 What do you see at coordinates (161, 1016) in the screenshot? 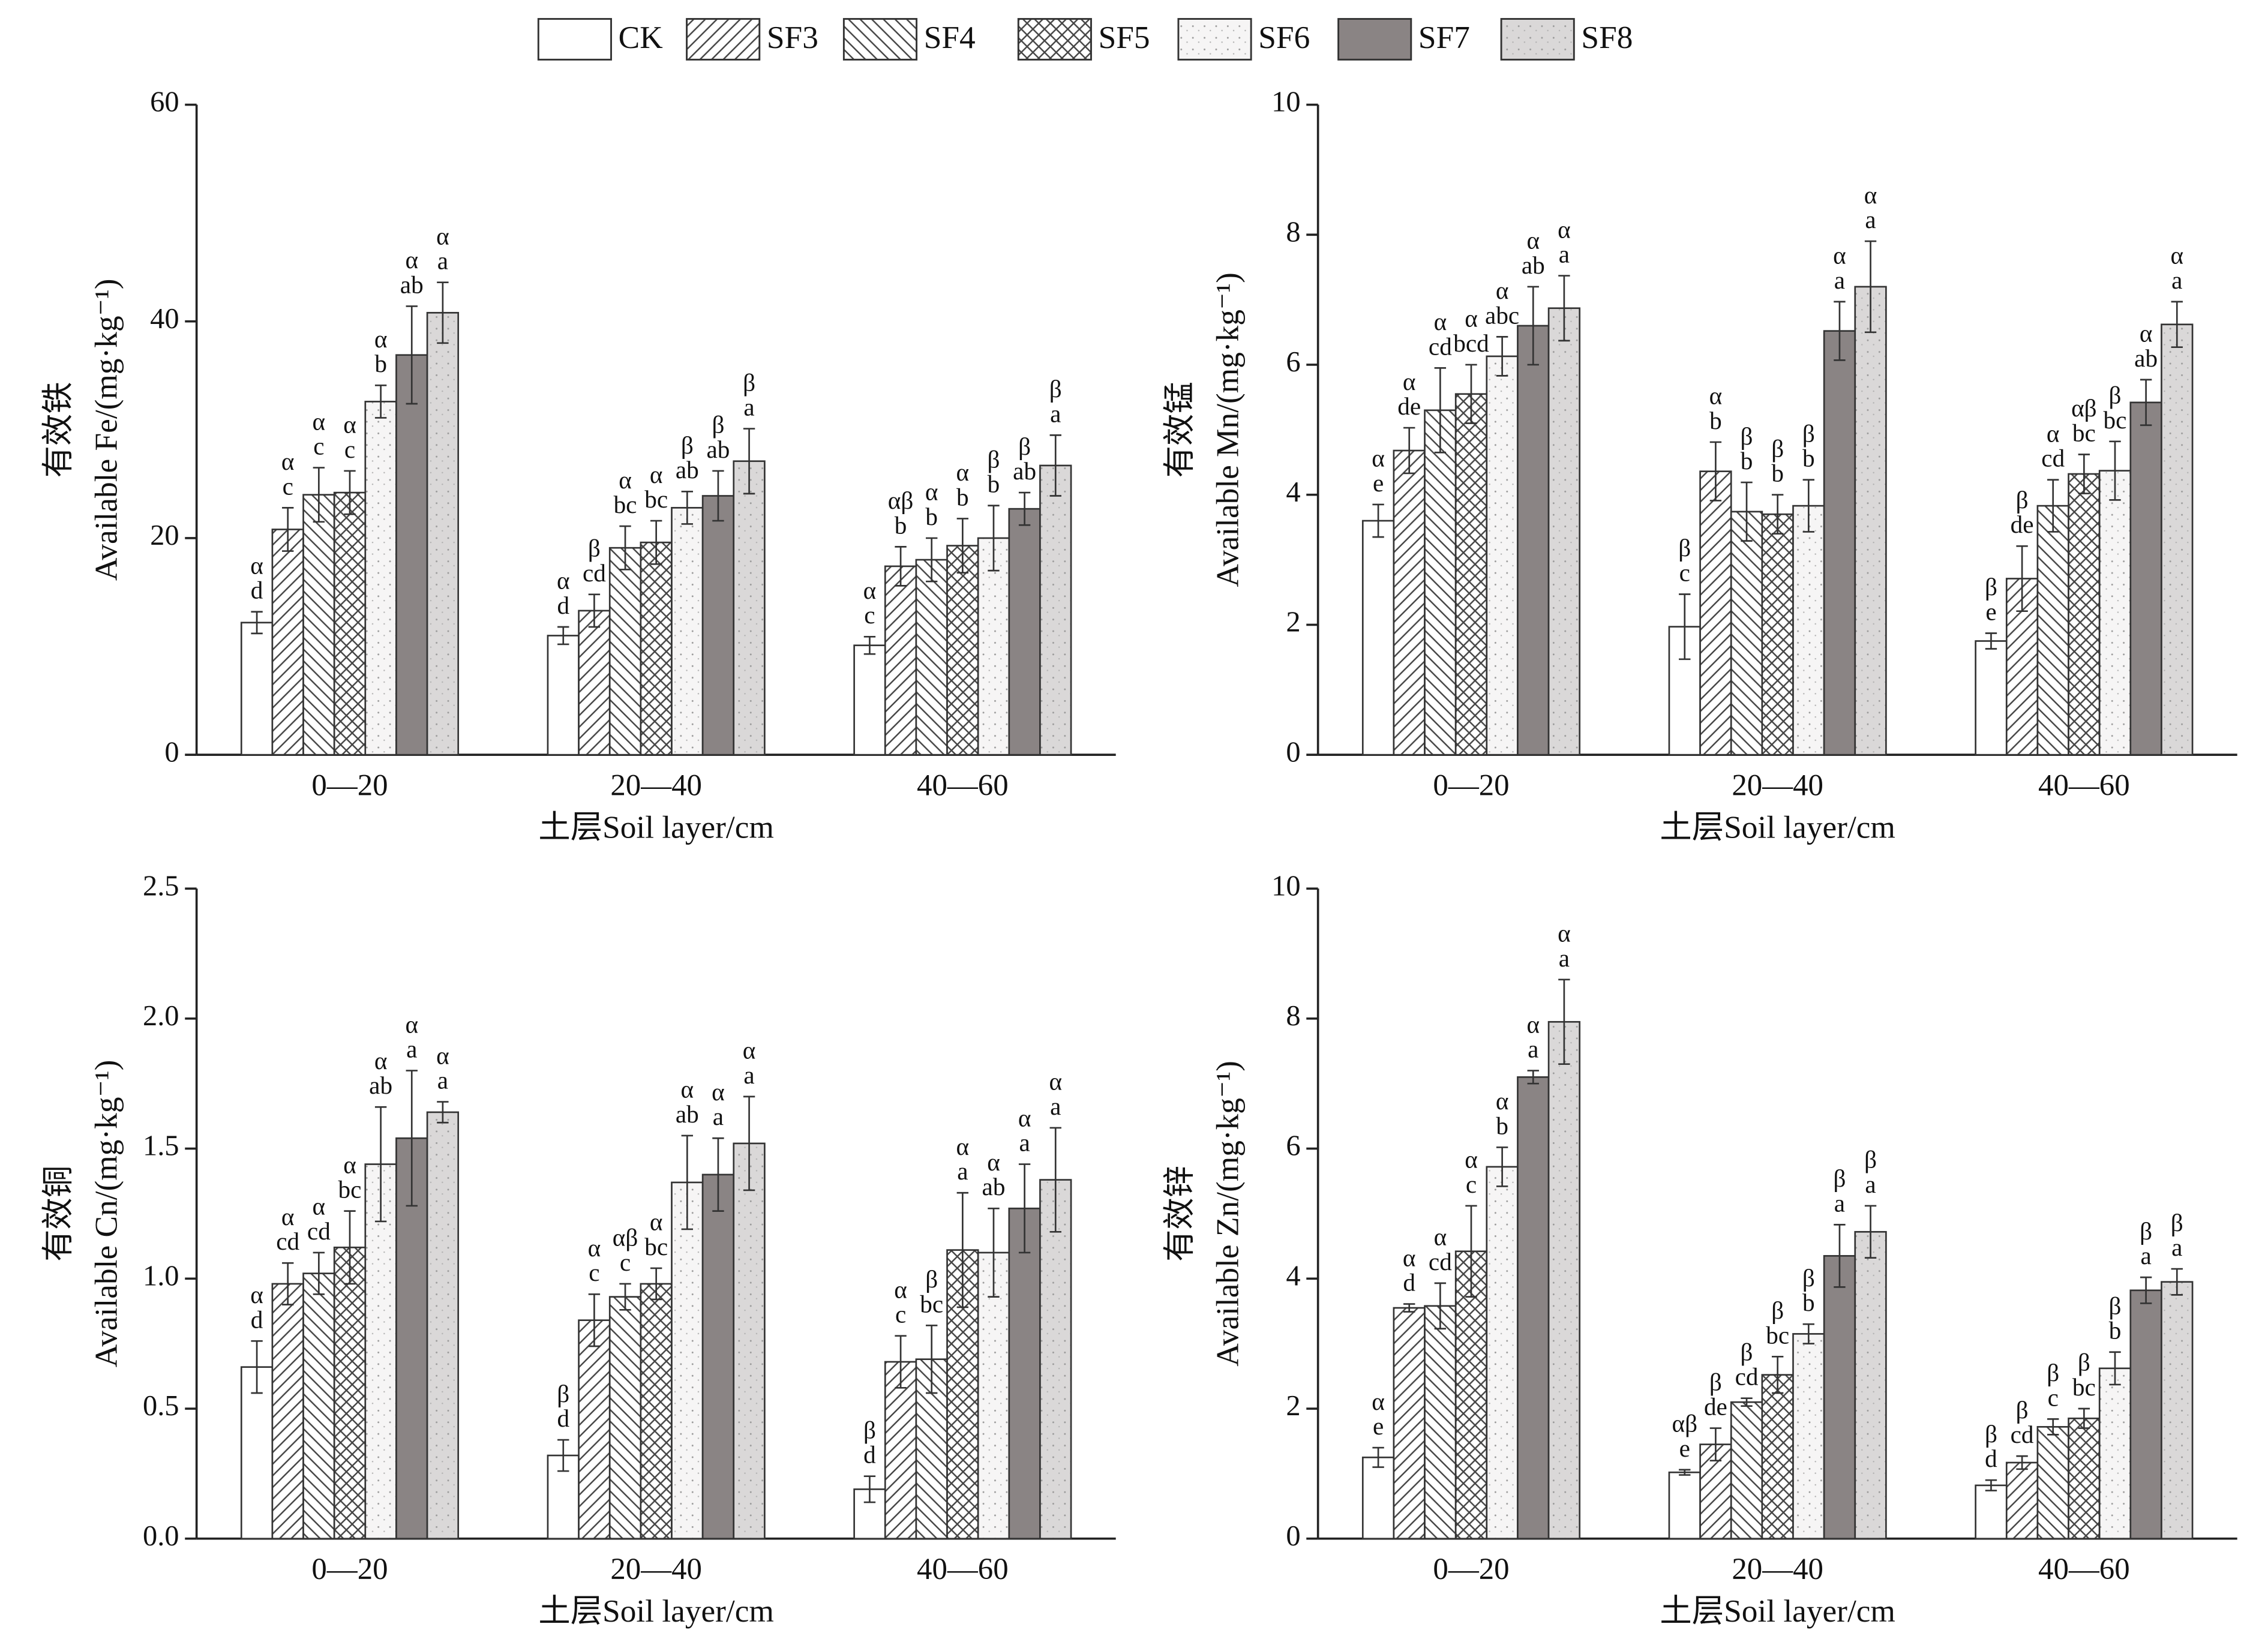
I see `y-tick-label: 2.0` at bounding box center [161, 1016].